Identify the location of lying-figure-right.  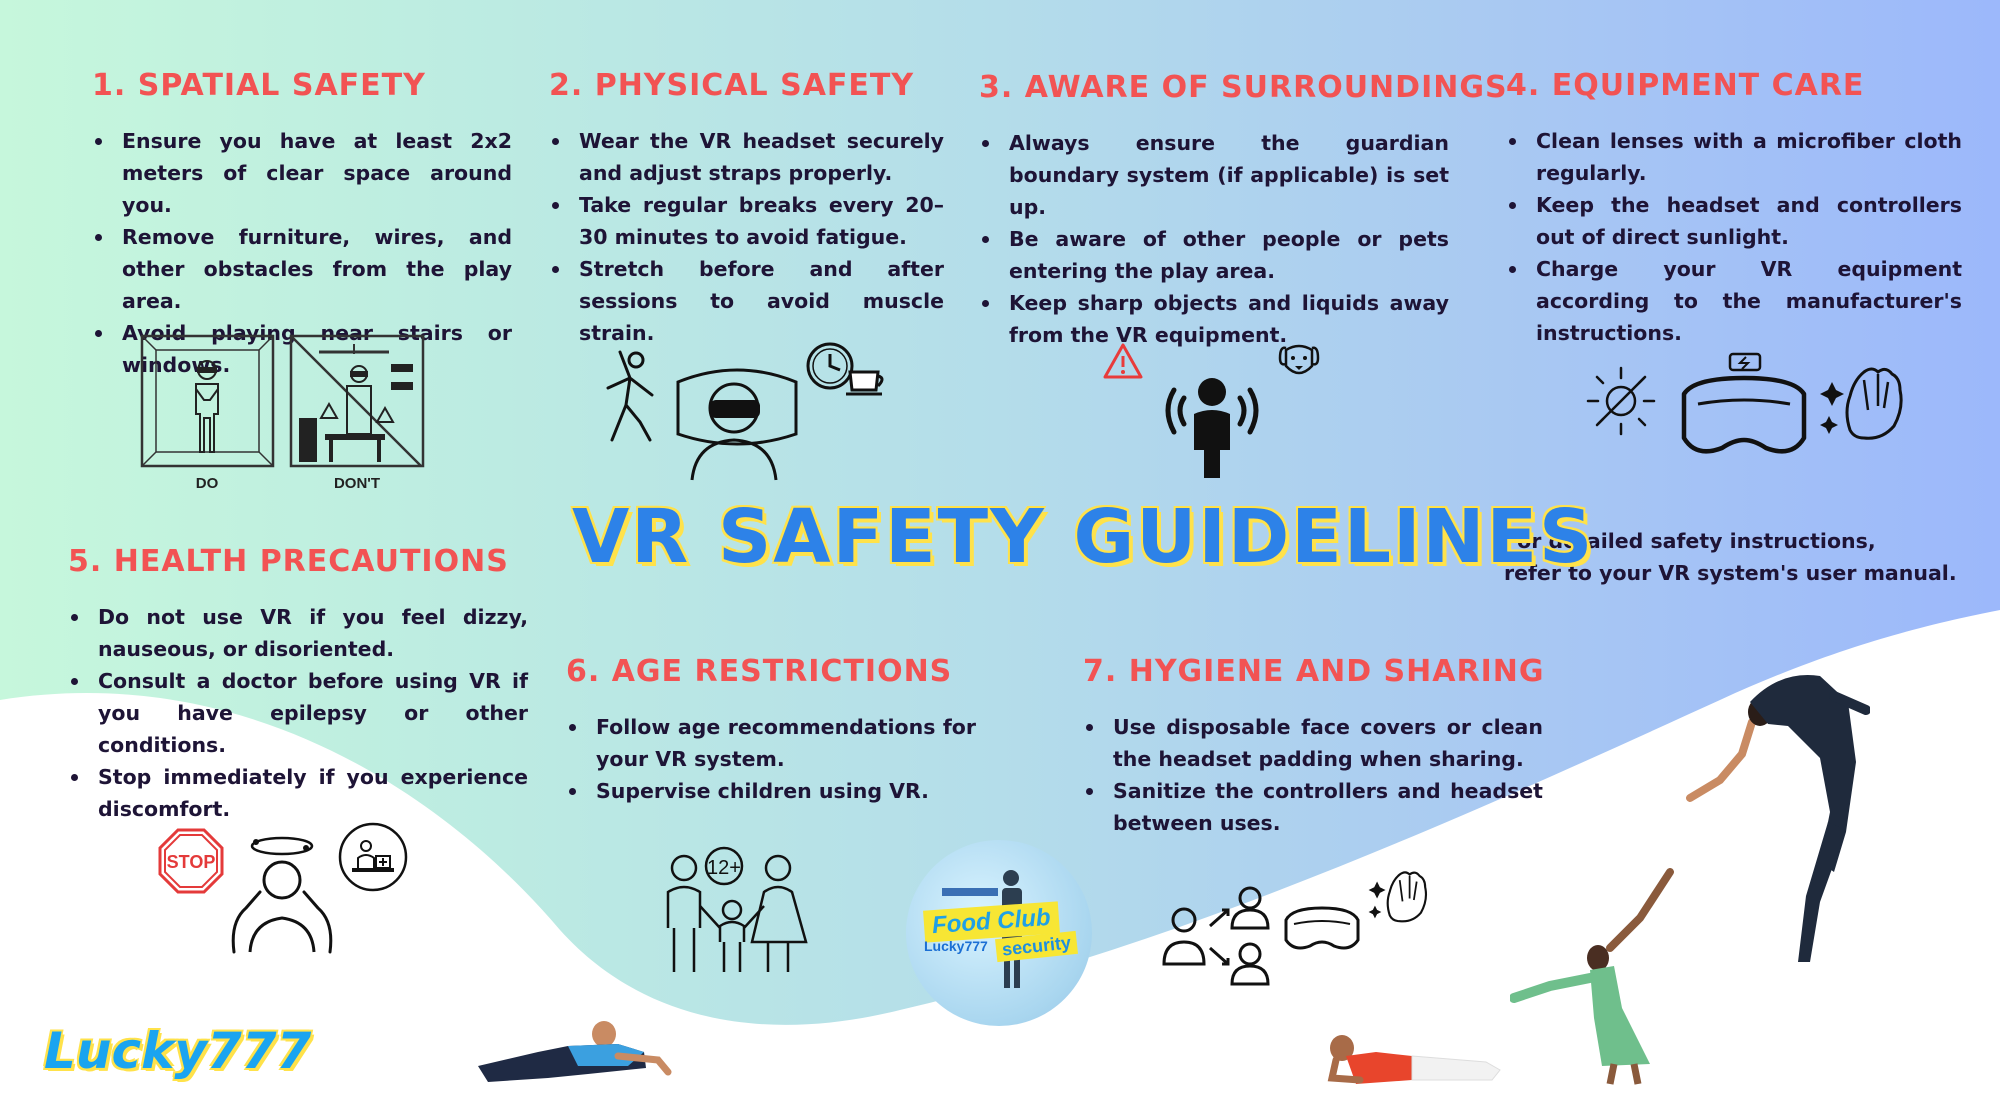
(1411, 1062).